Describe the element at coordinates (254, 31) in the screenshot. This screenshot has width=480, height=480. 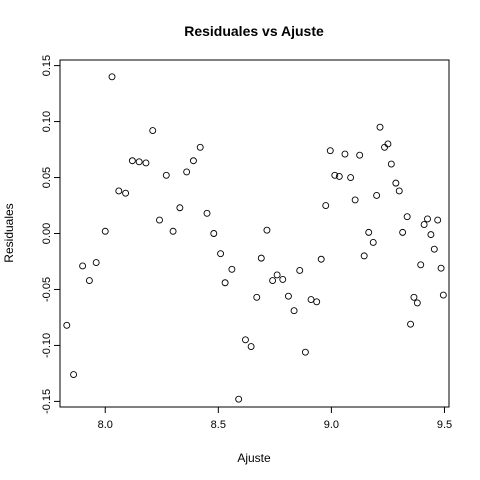
I see `chart-title: Residuales vs Ajuste` at that location.